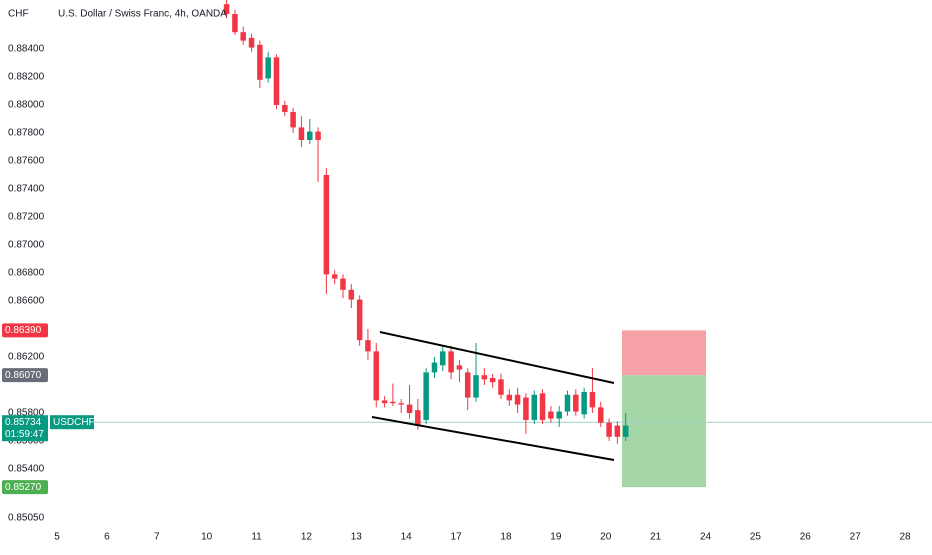 The image size is (932, 555). What do you see at coordinates (26, 518) in the screenshot?
I see `y-tick-label: 0.85050` at bounding box center [26, 518].